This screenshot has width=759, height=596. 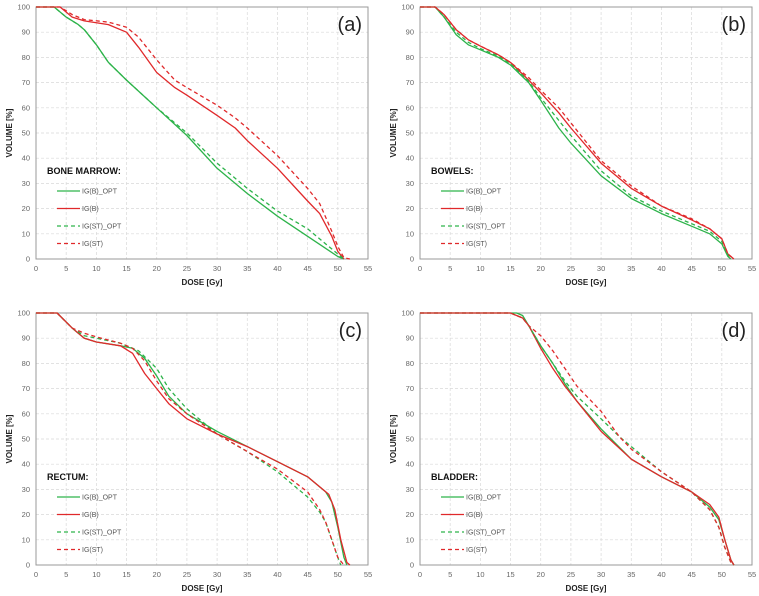 I want to click on x-tick-label: 0, so click(x=420, y=268).